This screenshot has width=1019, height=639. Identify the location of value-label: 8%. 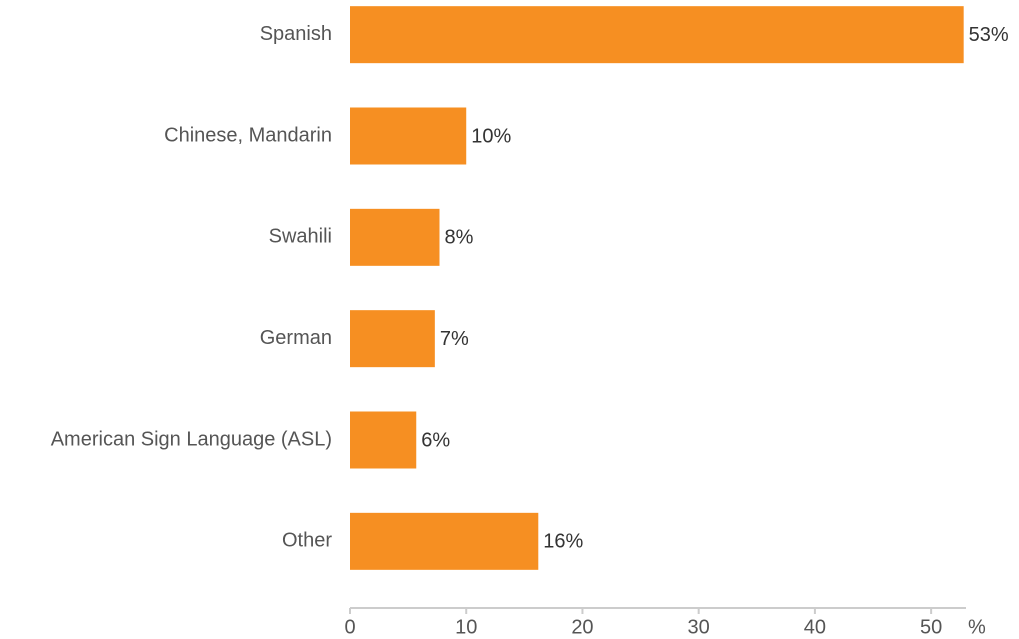
(458, 238).